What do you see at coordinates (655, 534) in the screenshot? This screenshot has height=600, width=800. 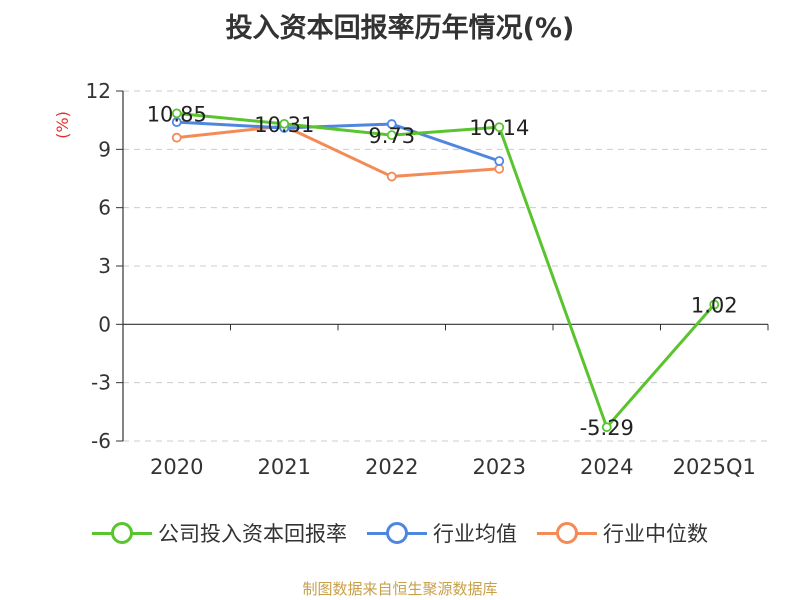 I see `legend-label-industry-median: 行业中位数` at bounding box center [655, 534].